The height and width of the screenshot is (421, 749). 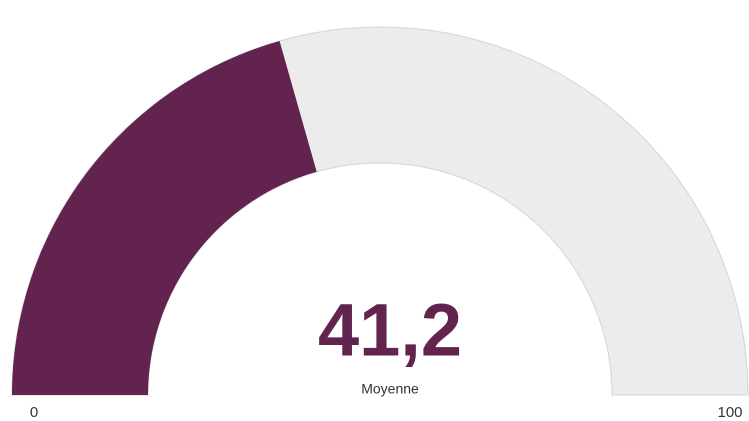 What do you see at coordinates (390, 389) in the screenshot?
I see `gauge-caption: Moyenne` at bounding box center [390, 389].